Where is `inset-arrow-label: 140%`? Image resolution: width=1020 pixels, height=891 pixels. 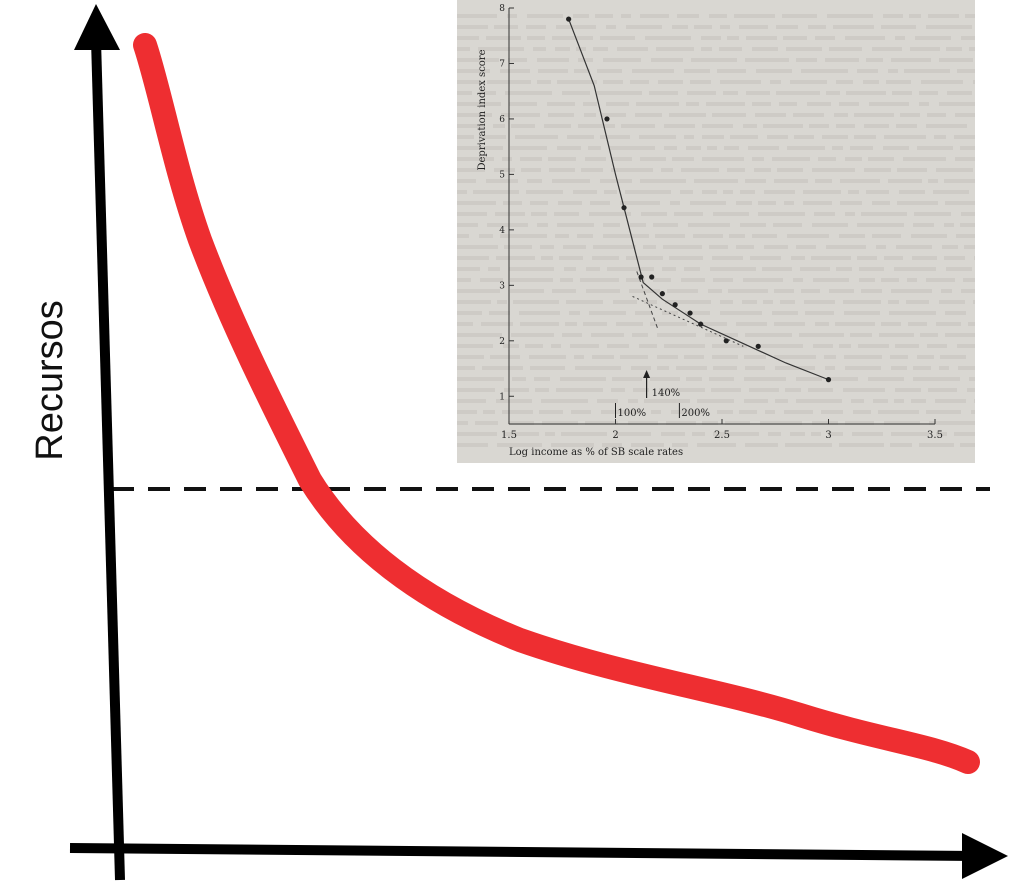
inset-arrow-label: 140% is located at coordinates (666, 393).